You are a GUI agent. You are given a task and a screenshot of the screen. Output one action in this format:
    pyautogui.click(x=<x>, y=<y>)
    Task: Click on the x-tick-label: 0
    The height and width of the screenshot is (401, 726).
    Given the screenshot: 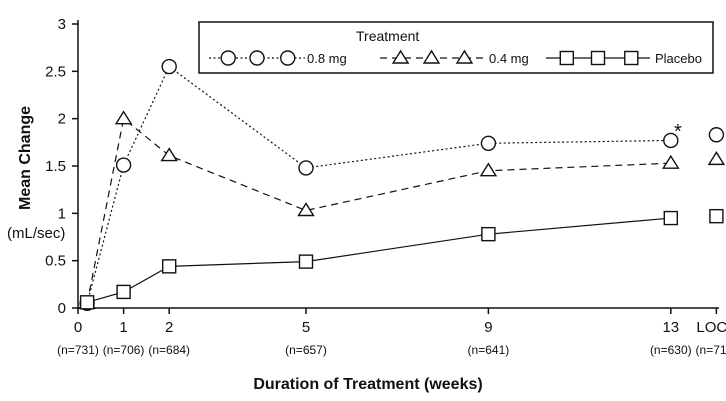 What is the action you would take?
    pyautogui.click(x=78, y=327)
    